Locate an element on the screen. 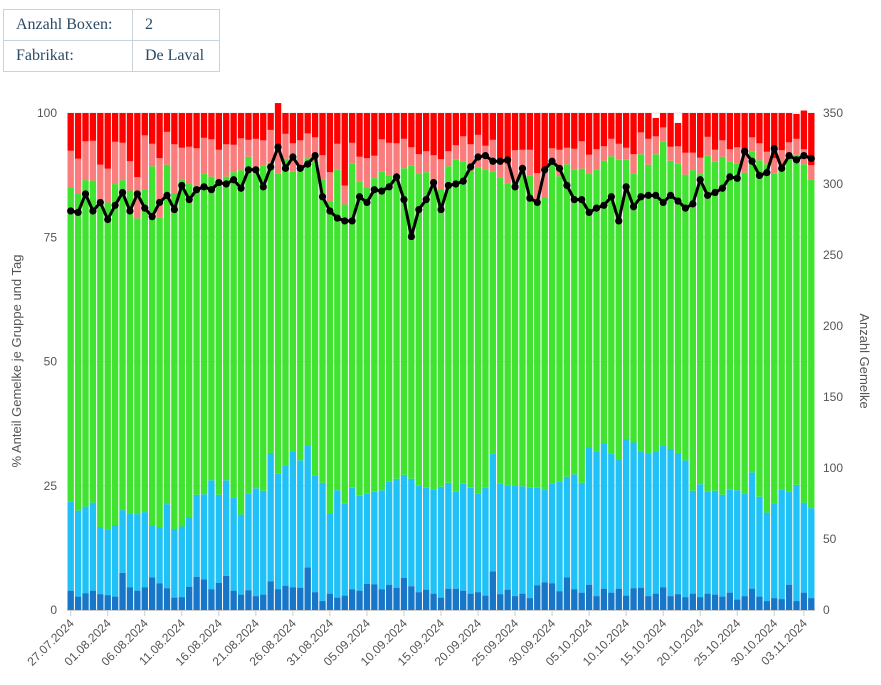  y-tick-label: 75 is located at coordinates (51, 237).